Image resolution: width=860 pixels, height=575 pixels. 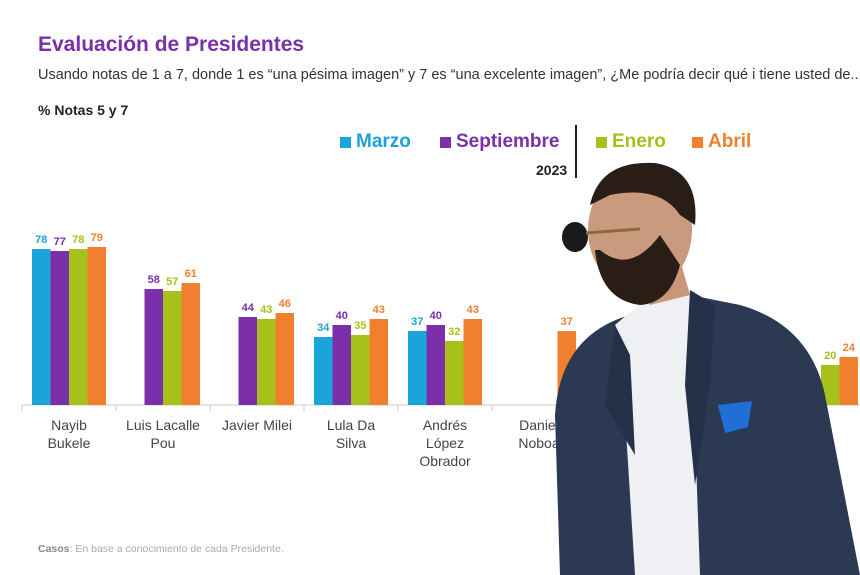 What do you see at coordinates (69, 425) in the screenshot?
I see `category-label: Nayib` at bounding box center [69, 425].